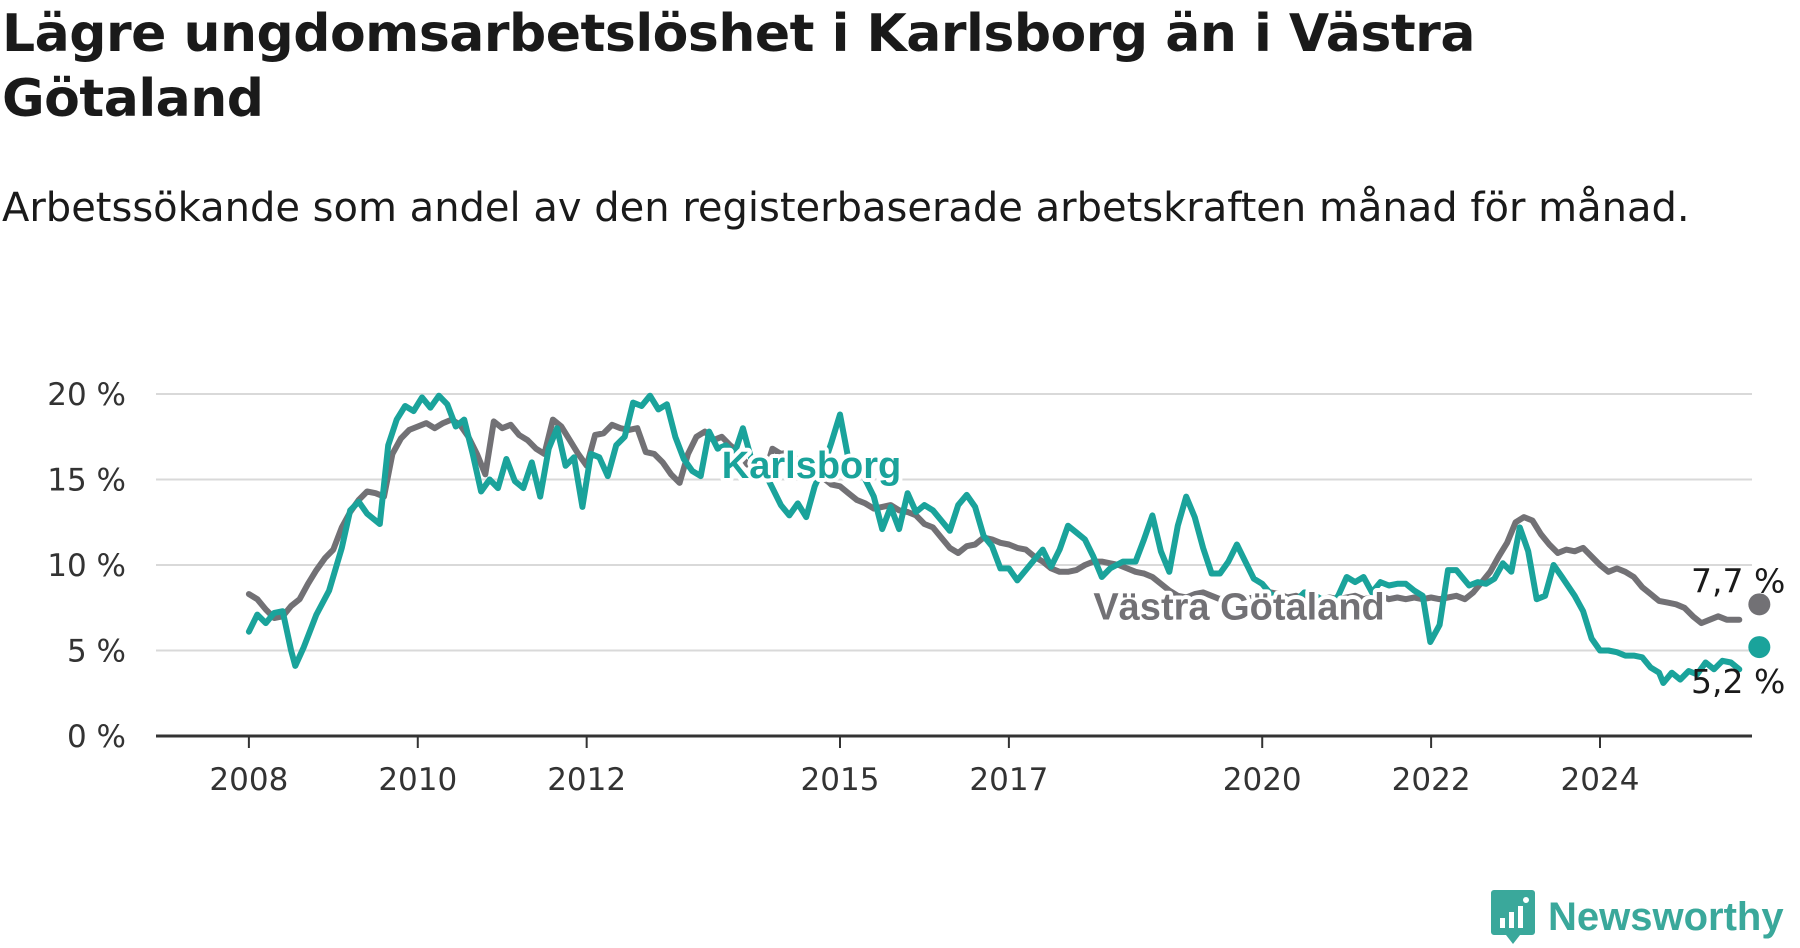 This screenshot has width=1800, height=948. I want to click on x-tick-label: 2015, so click(840, 780).